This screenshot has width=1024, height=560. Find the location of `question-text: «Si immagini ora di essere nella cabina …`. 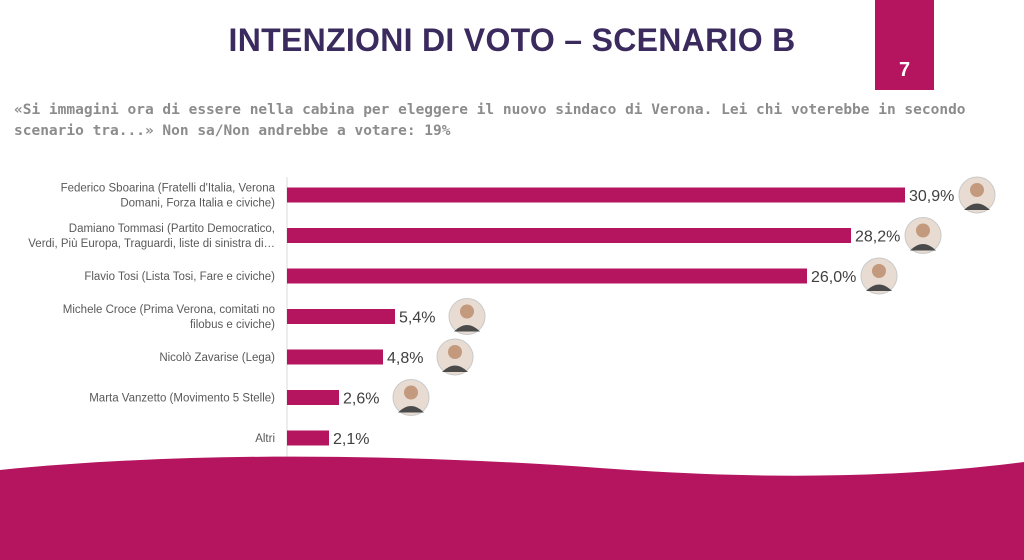

question-text: «Si immagini ora di essere nella cabina … is located at coordinates (490, 120).